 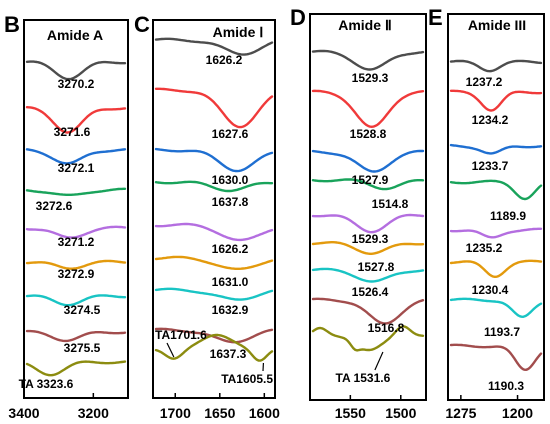 I want to click on x-tick-label-c-3: 1600, so click(x=264, y=413).